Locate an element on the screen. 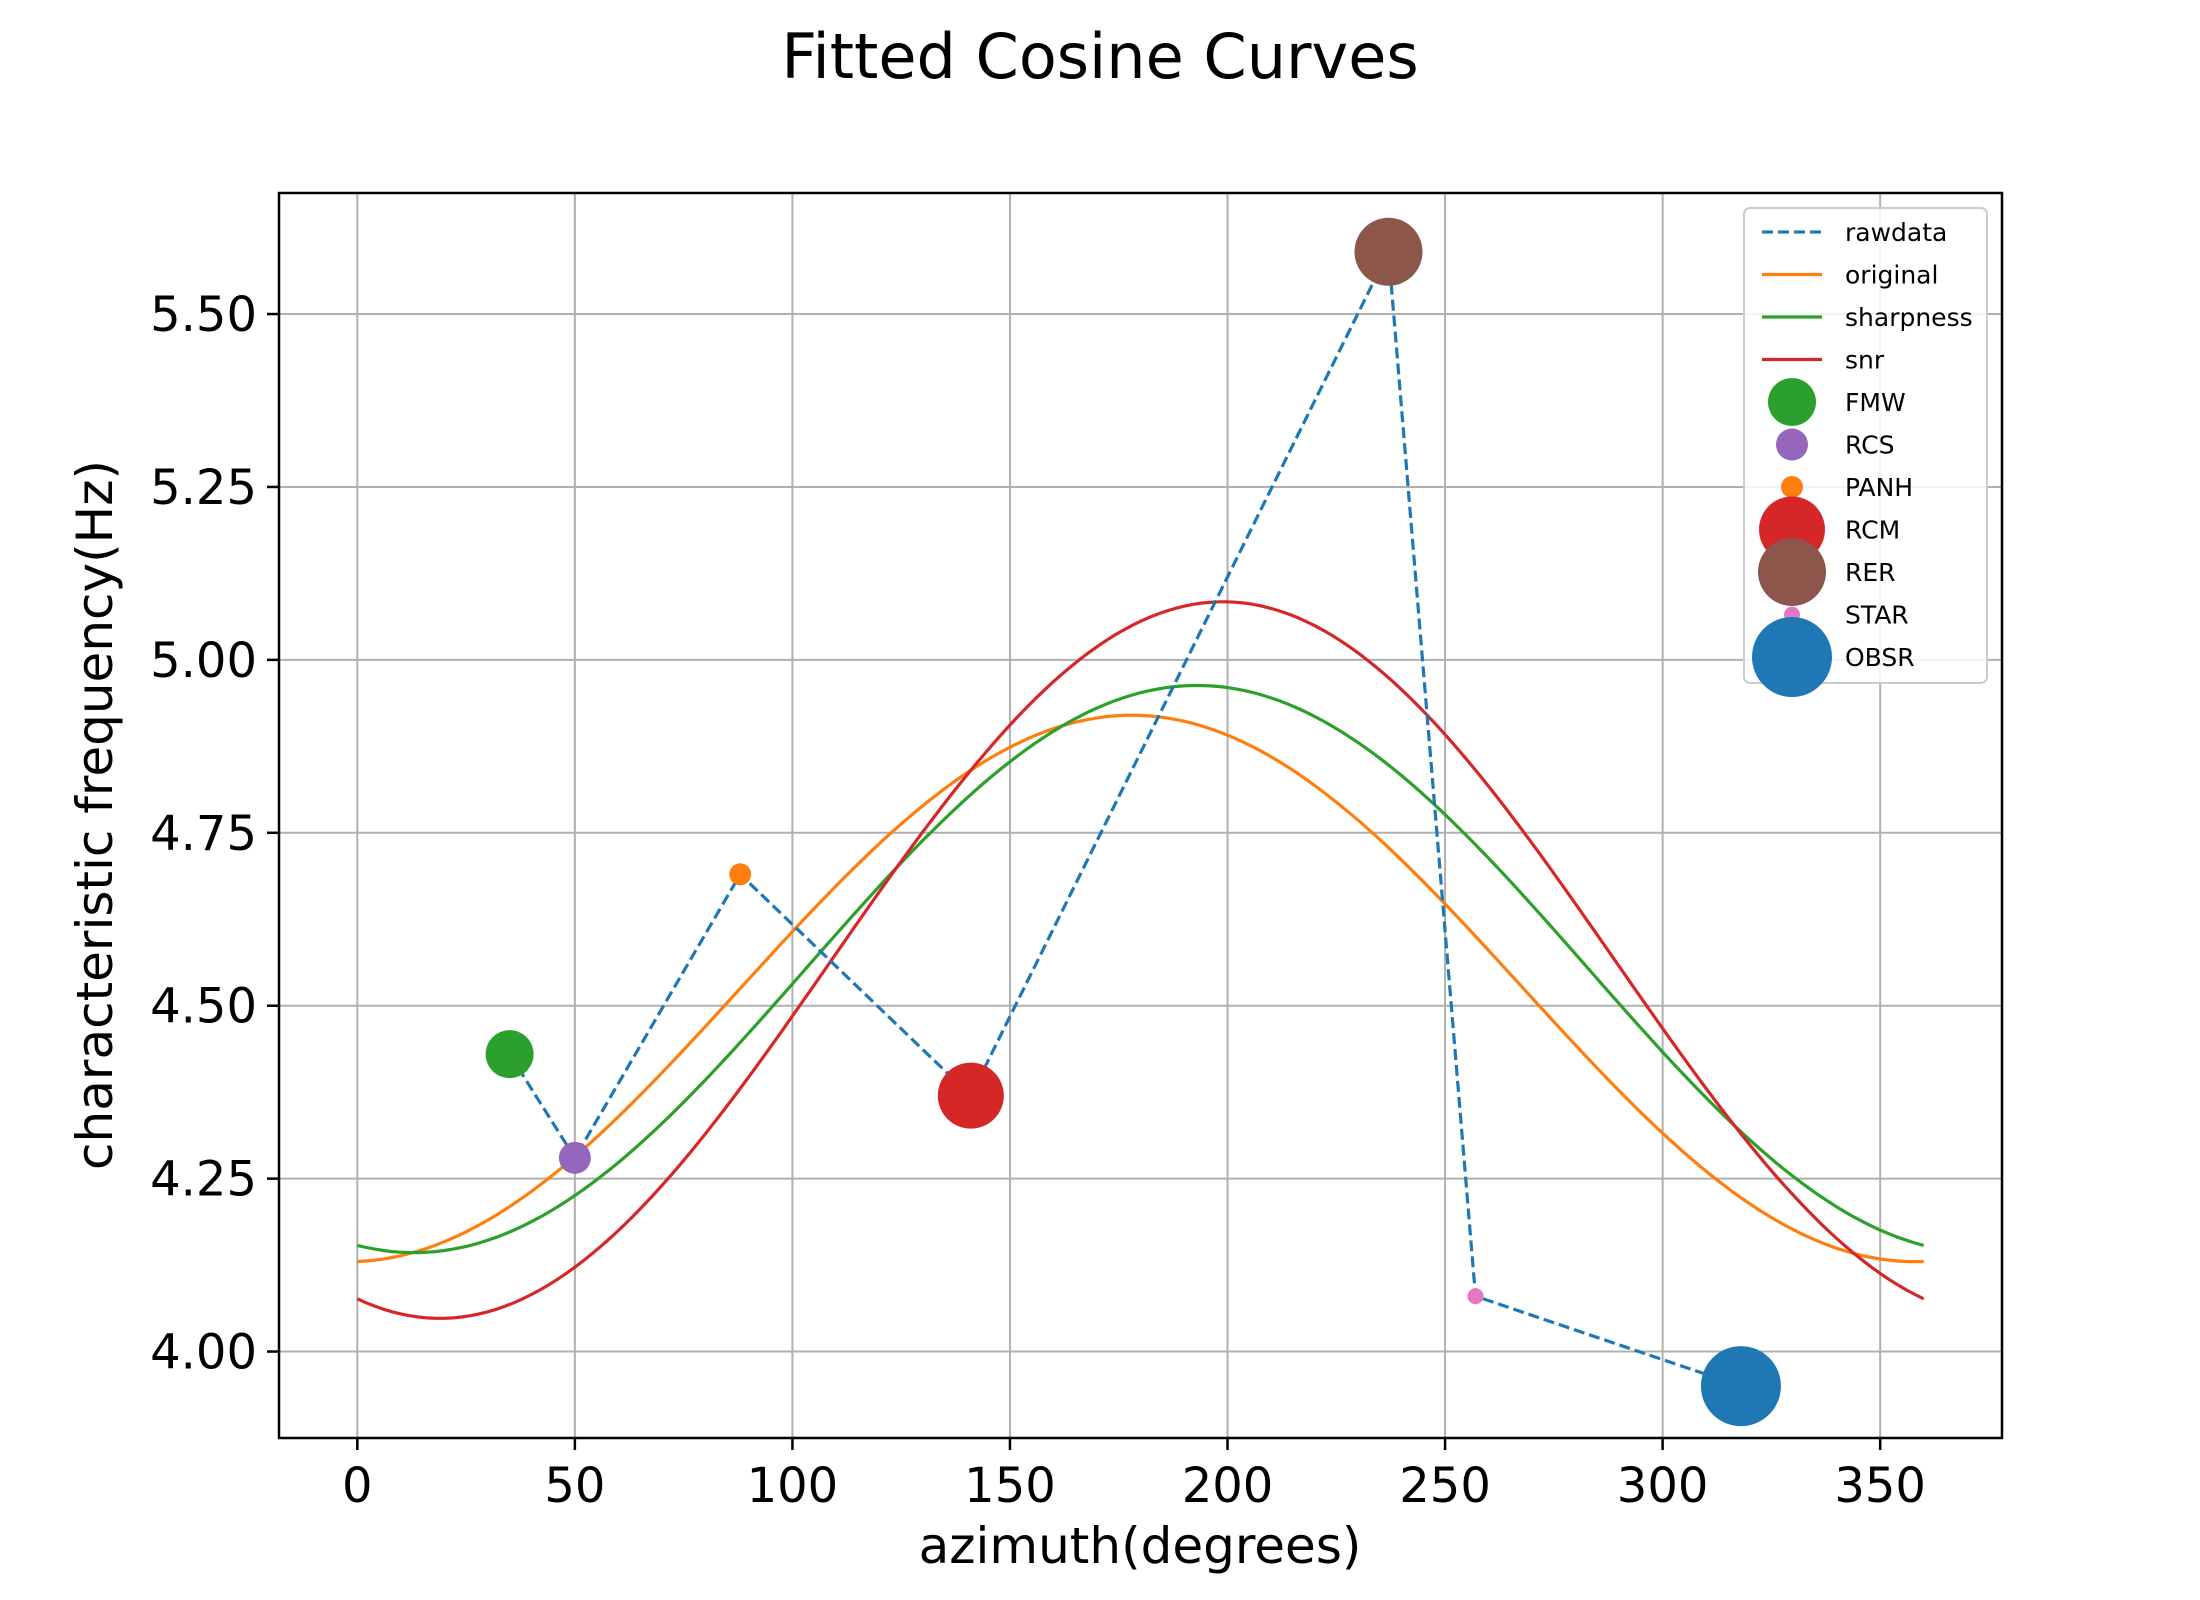 The height and width of the screenshot is (1600, 2200). x-tick-label: 200 is located at coordinates (1228, 1486).